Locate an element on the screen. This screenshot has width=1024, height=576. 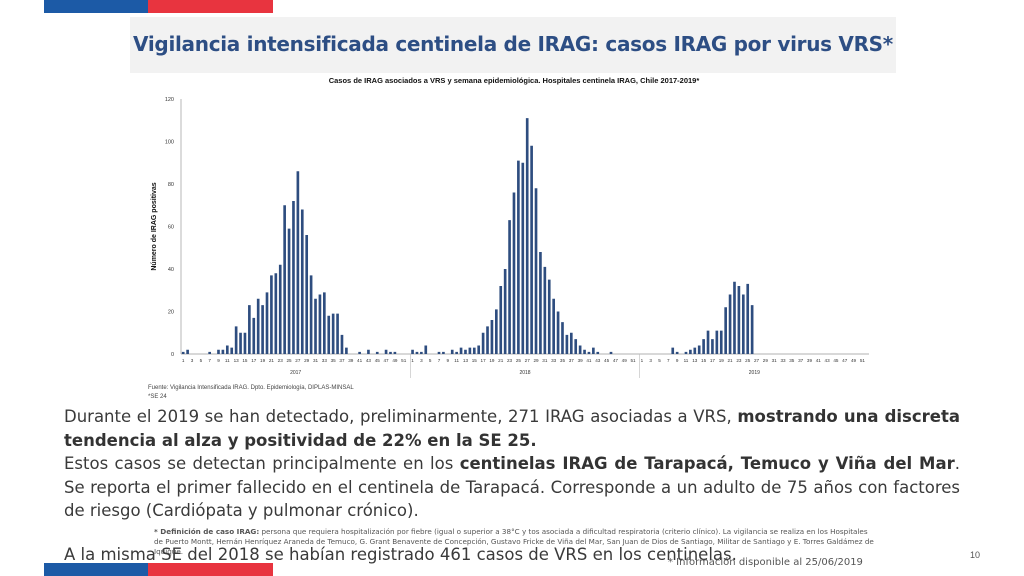
year-label: 2018 is located at coordinates (524, 373).